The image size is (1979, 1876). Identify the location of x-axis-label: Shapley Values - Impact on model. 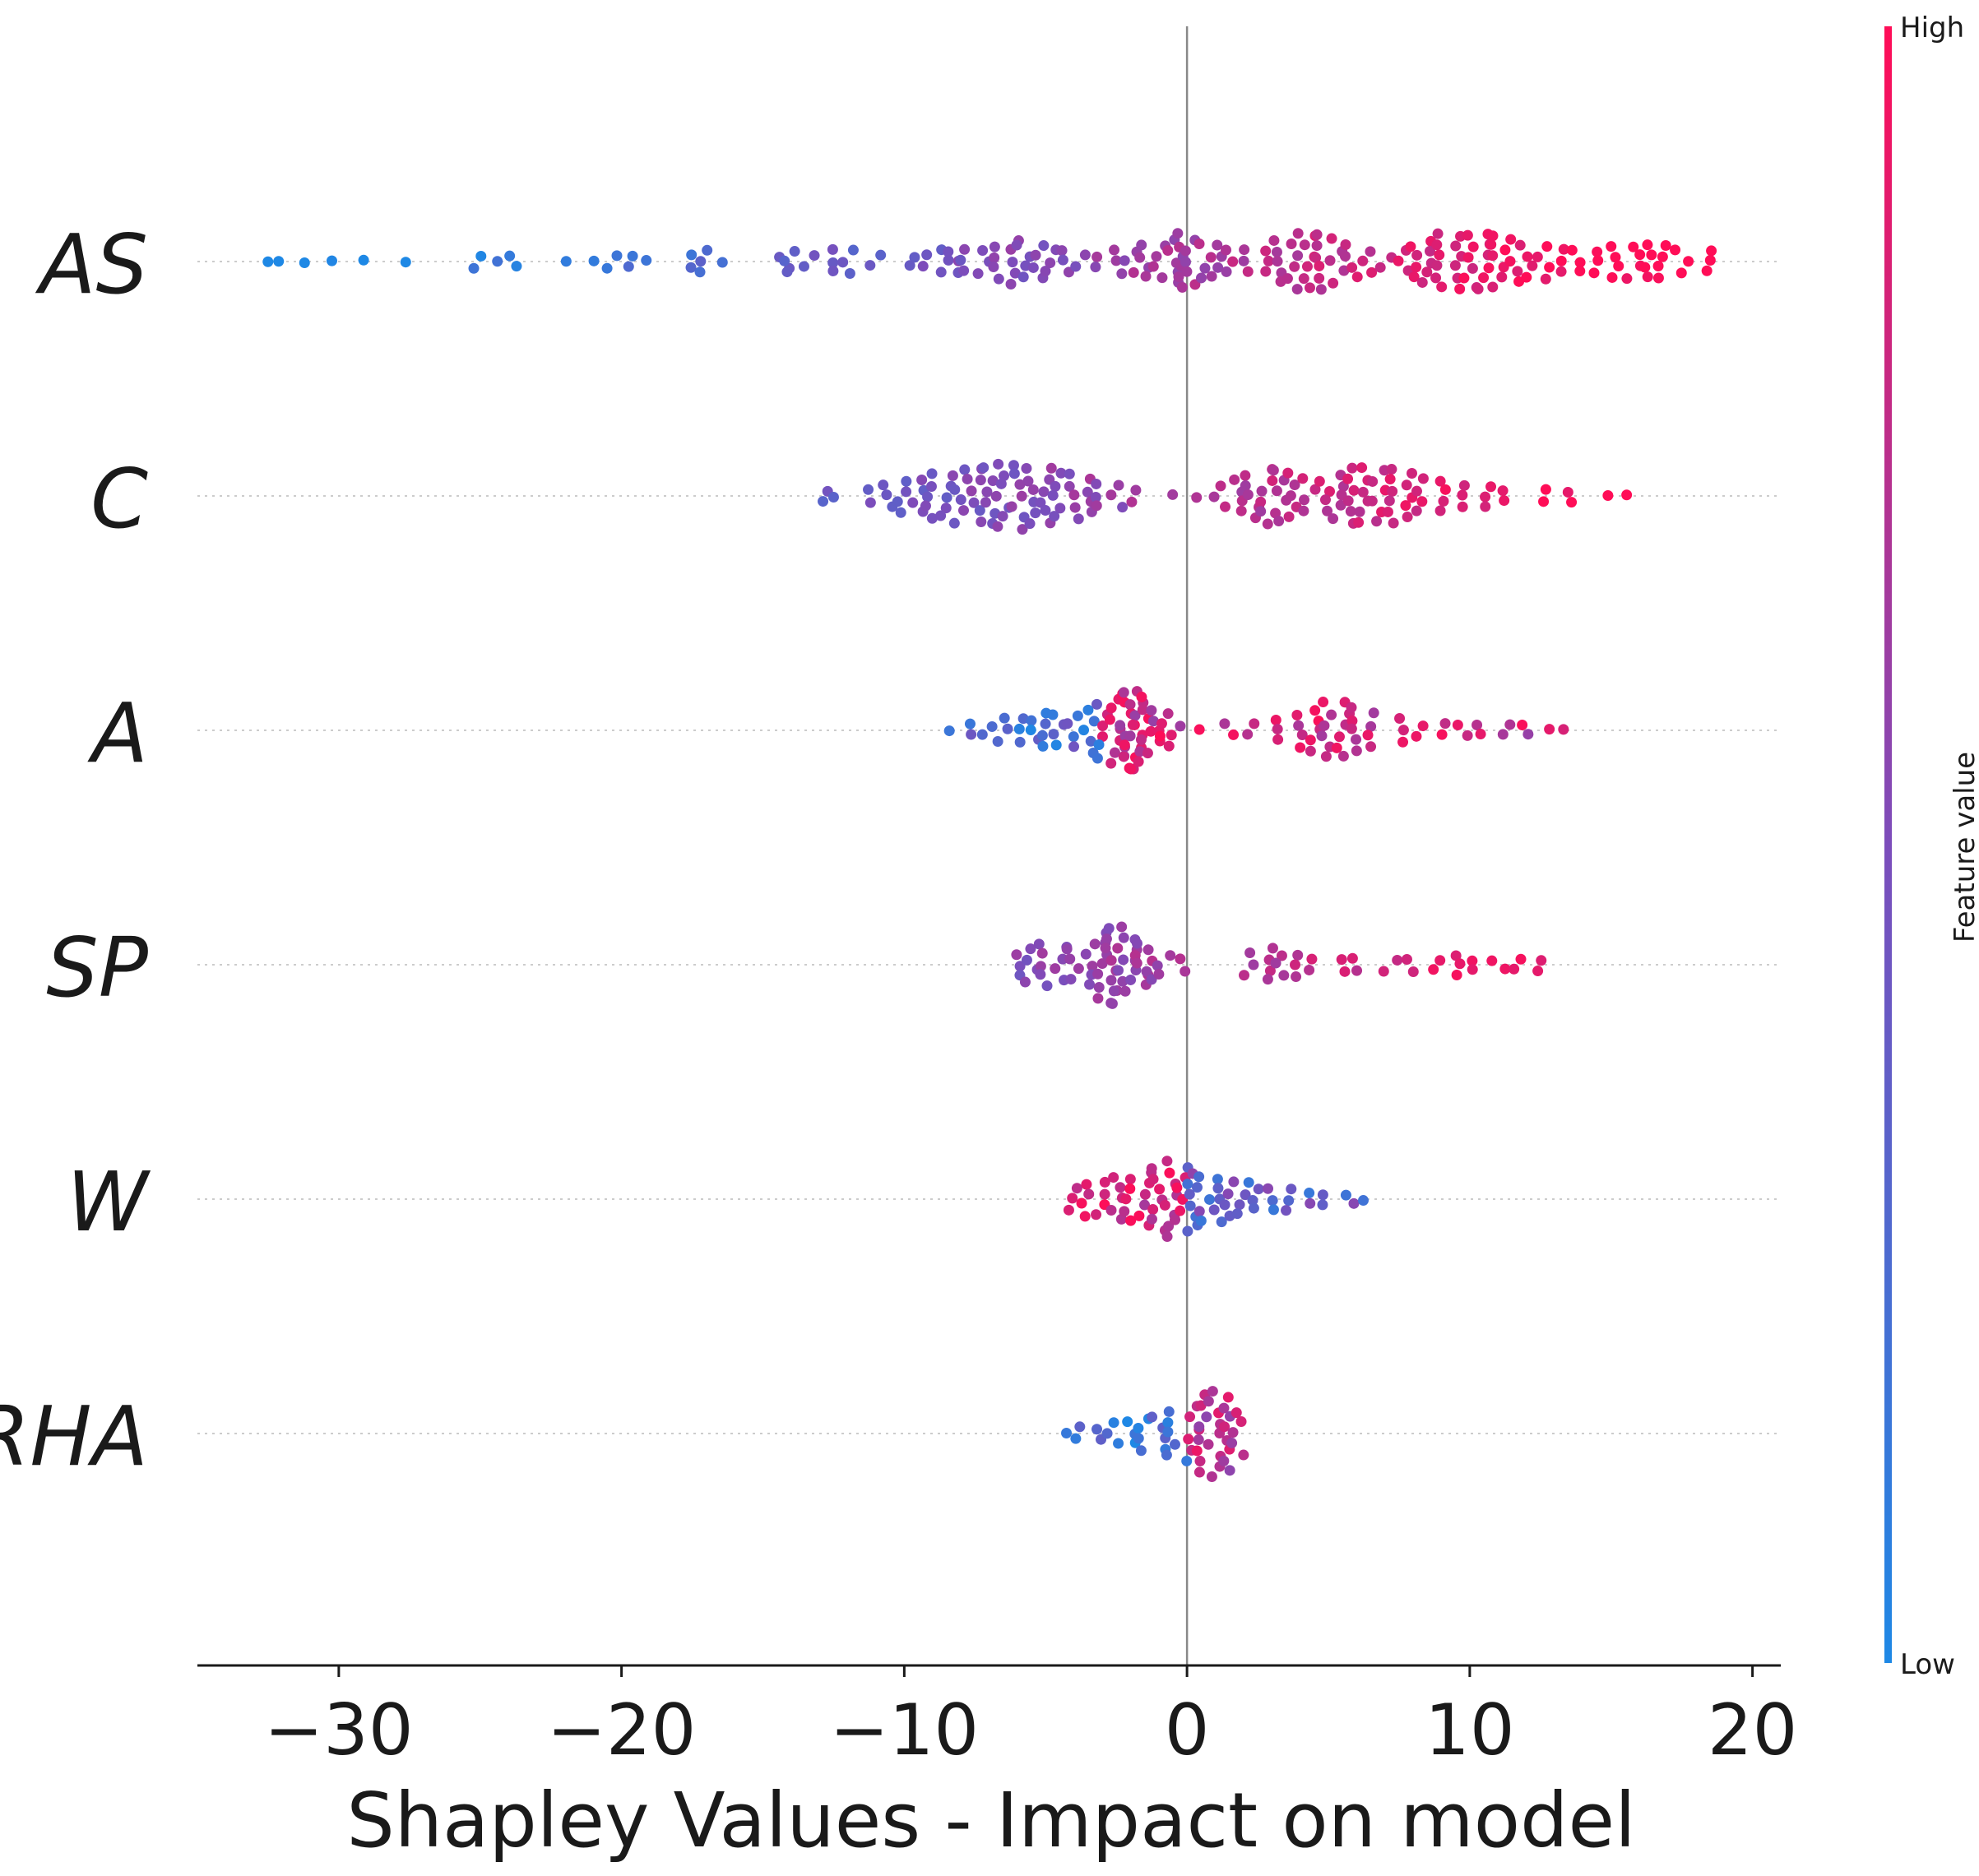
(990, 1820).